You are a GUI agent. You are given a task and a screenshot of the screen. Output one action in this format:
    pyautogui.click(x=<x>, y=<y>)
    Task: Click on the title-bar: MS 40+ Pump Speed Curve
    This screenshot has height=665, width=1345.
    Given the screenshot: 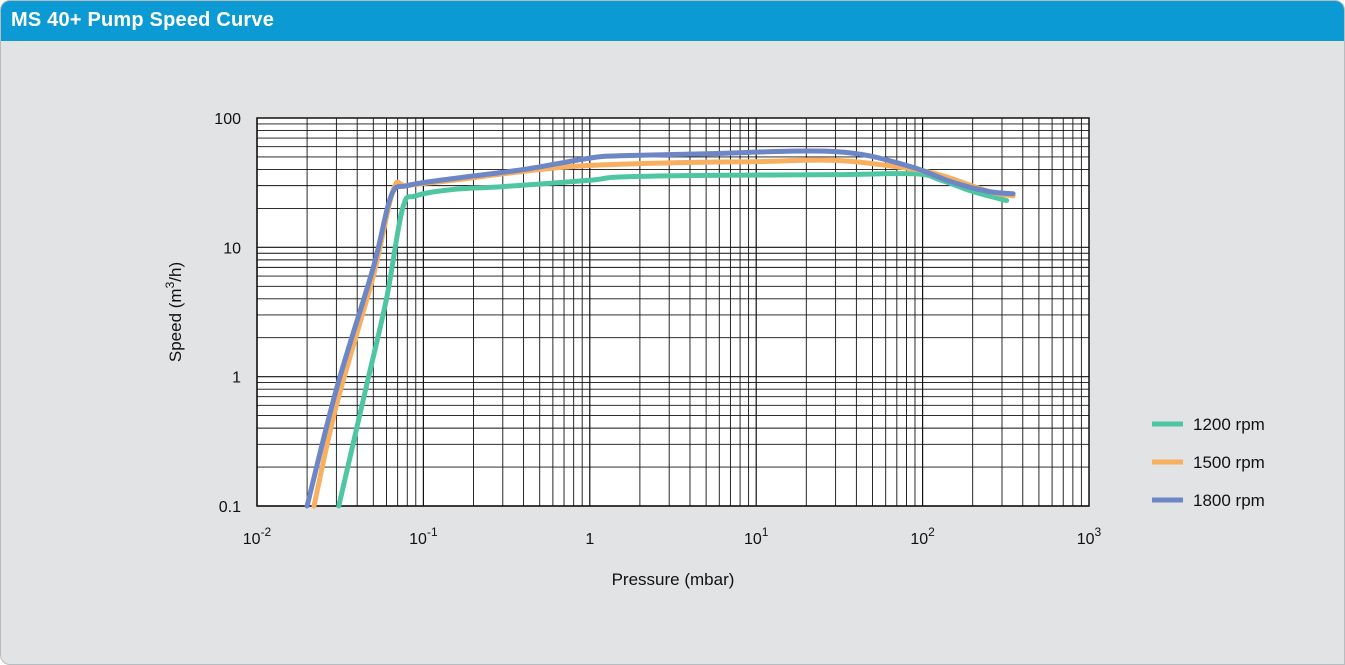 What is the action you would take?
    pyautogui.click(x=672, y=21)
    